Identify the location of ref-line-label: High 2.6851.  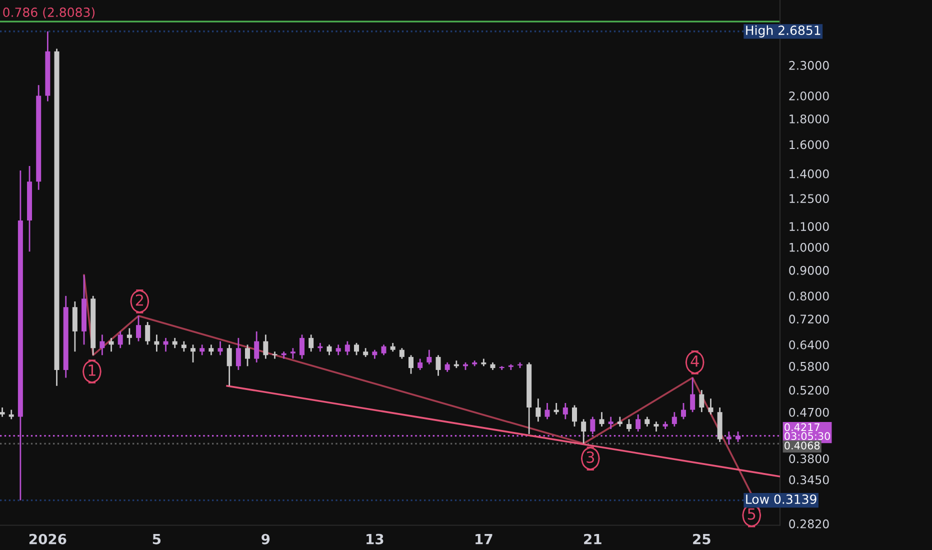
(783, 31).